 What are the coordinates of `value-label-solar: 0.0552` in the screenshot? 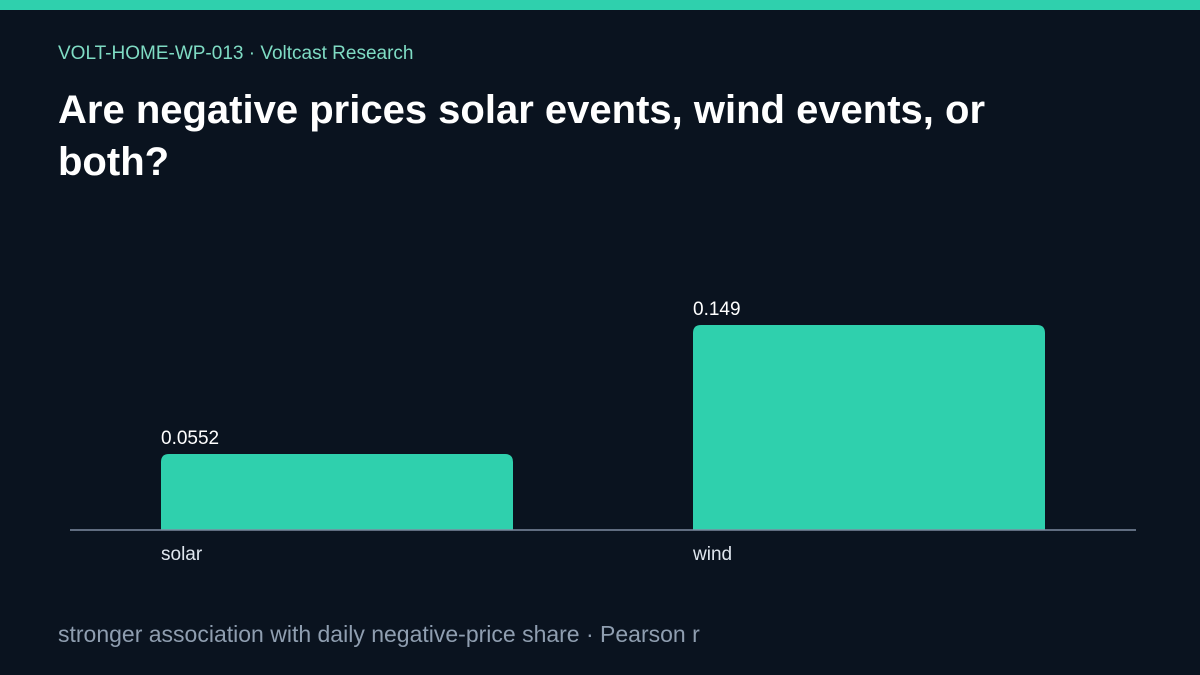 It's located at (190, 438).